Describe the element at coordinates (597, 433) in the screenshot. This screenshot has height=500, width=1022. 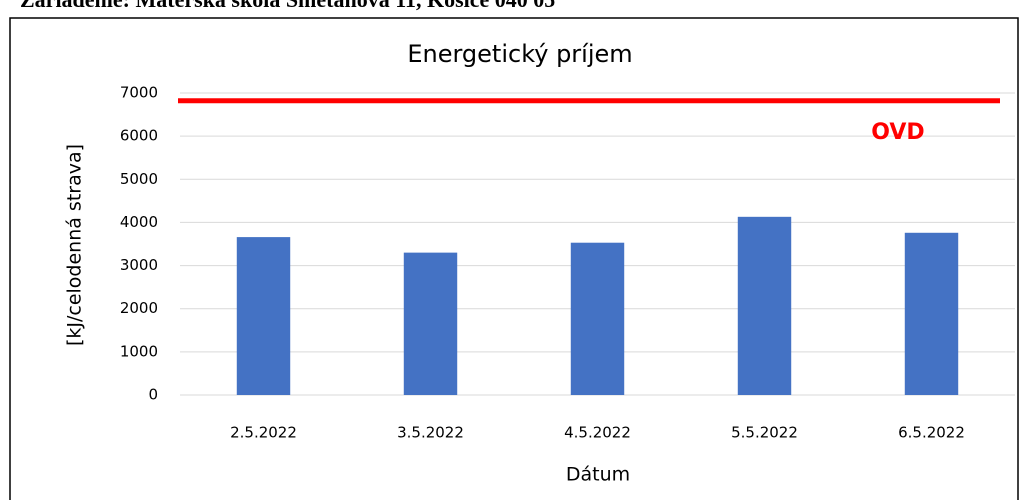
I see `x-tick-label: 4.5.2022` at that location.